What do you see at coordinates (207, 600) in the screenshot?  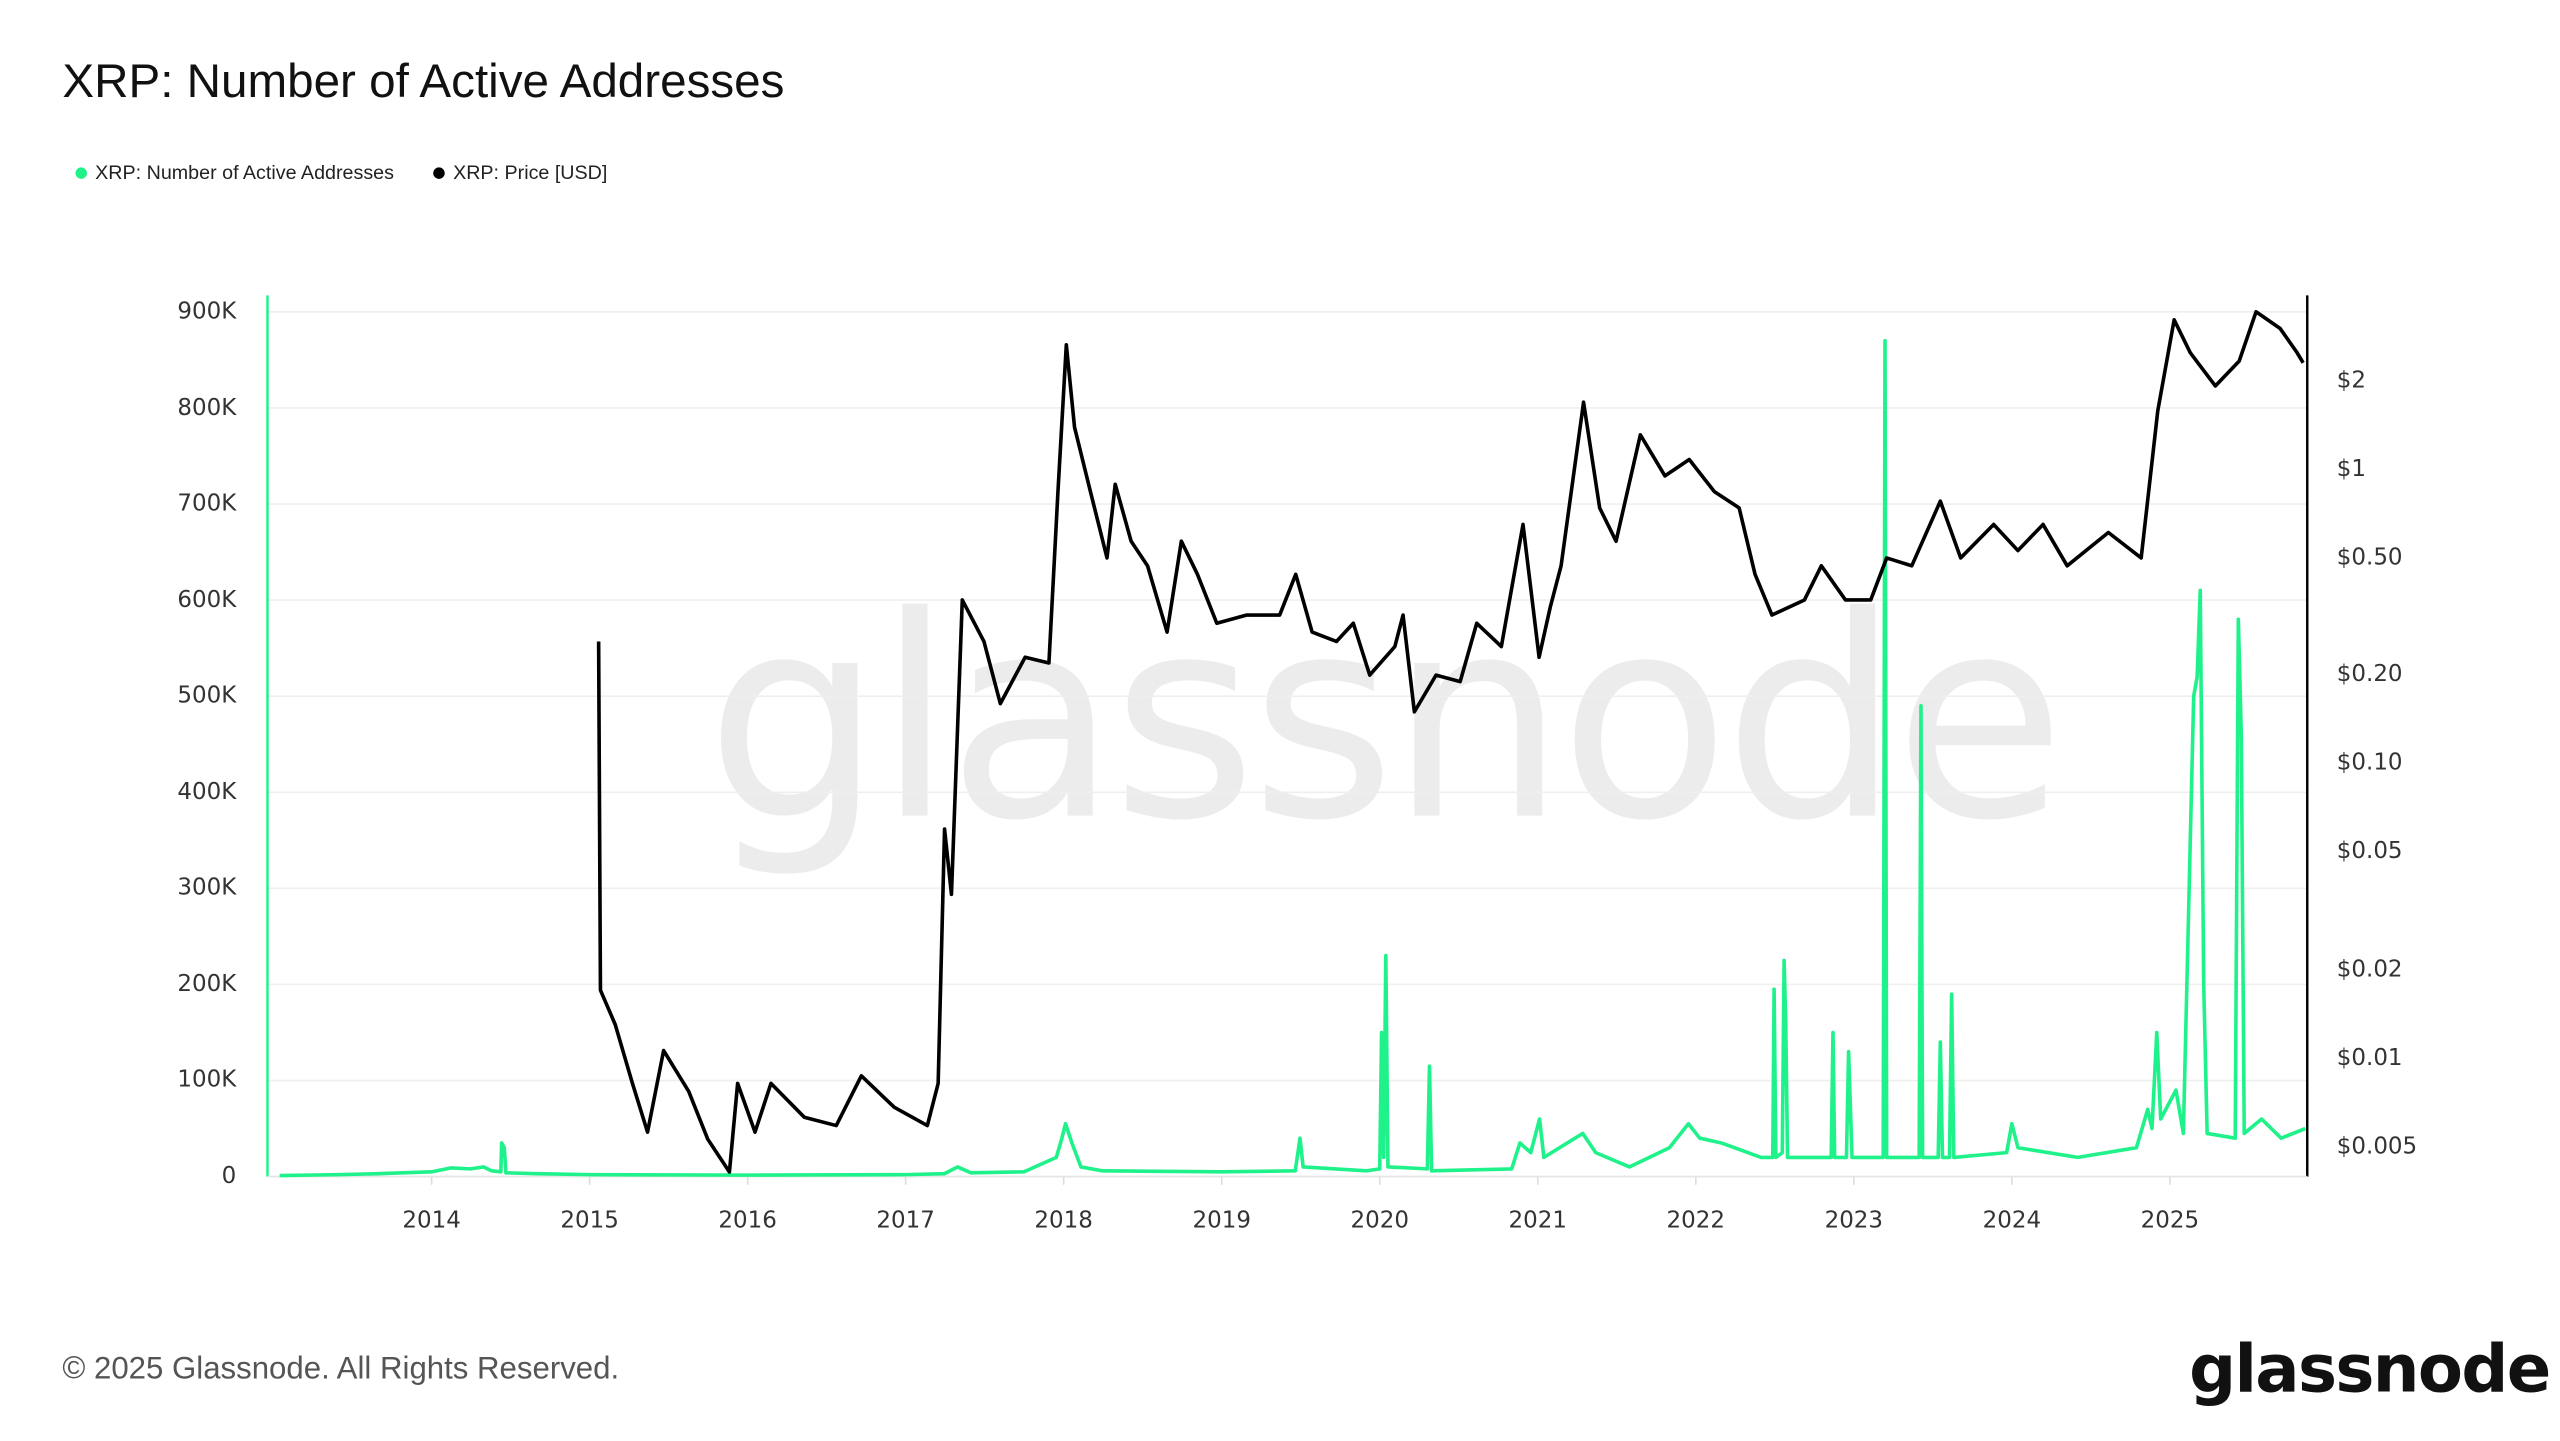 I see `y-left-tick-label: 600K` at bounding box center [207, 600].